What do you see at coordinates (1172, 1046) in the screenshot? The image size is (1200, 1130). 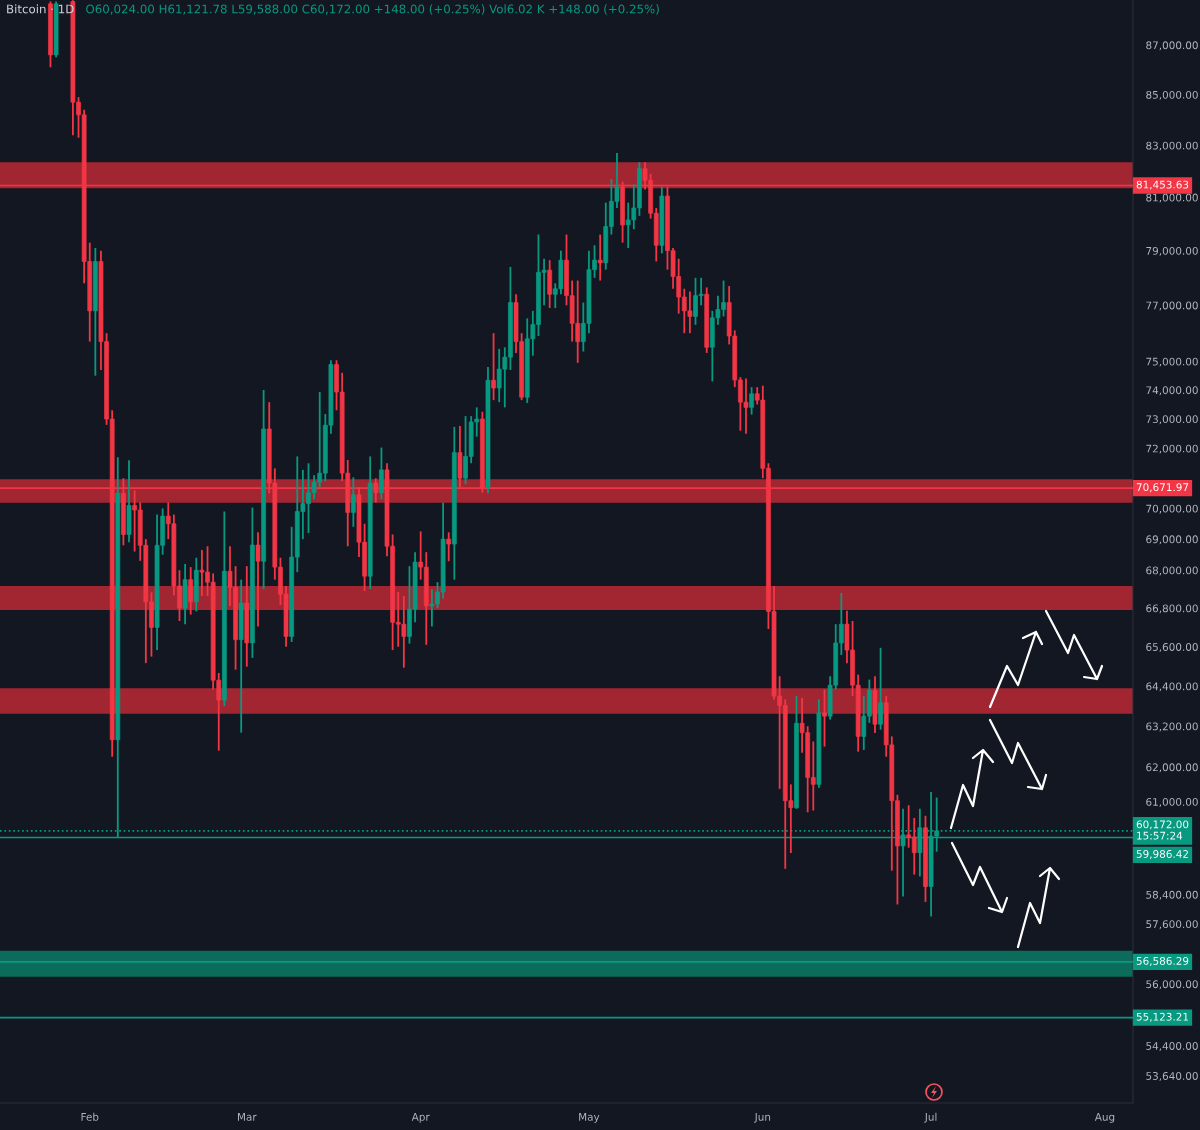 I see `y-tick-label: 54,400.00` at bounding box center [1172, 1046].